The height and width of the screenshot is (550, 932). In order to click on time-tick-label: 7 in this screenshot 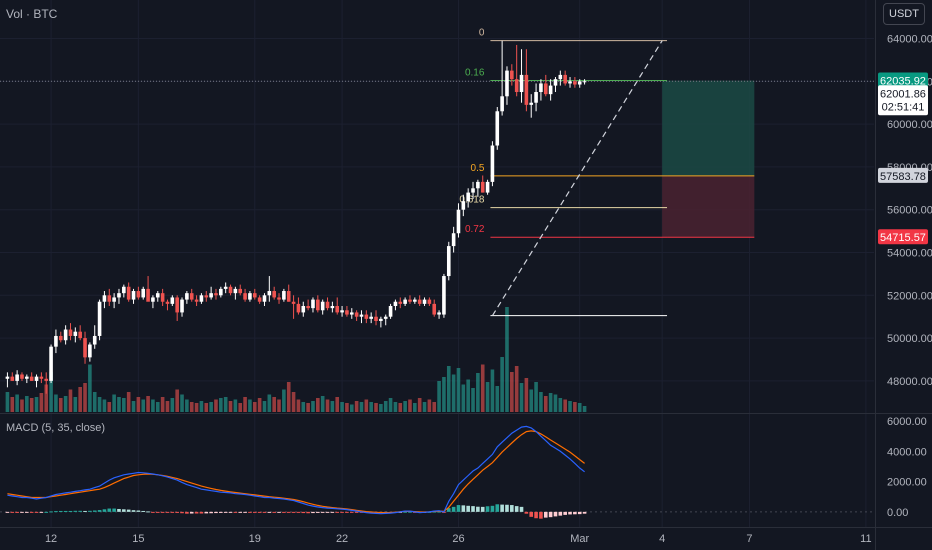, I will do `click(749, 539)`.